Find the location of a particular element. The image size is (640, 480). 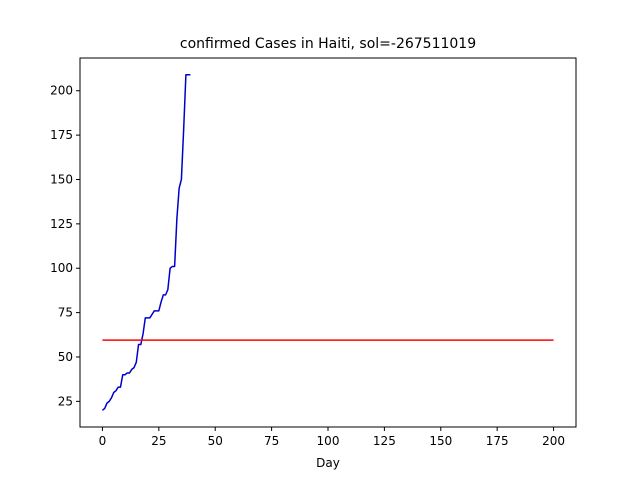

y-tick-label: 150 is located at coordinates (61, 179).